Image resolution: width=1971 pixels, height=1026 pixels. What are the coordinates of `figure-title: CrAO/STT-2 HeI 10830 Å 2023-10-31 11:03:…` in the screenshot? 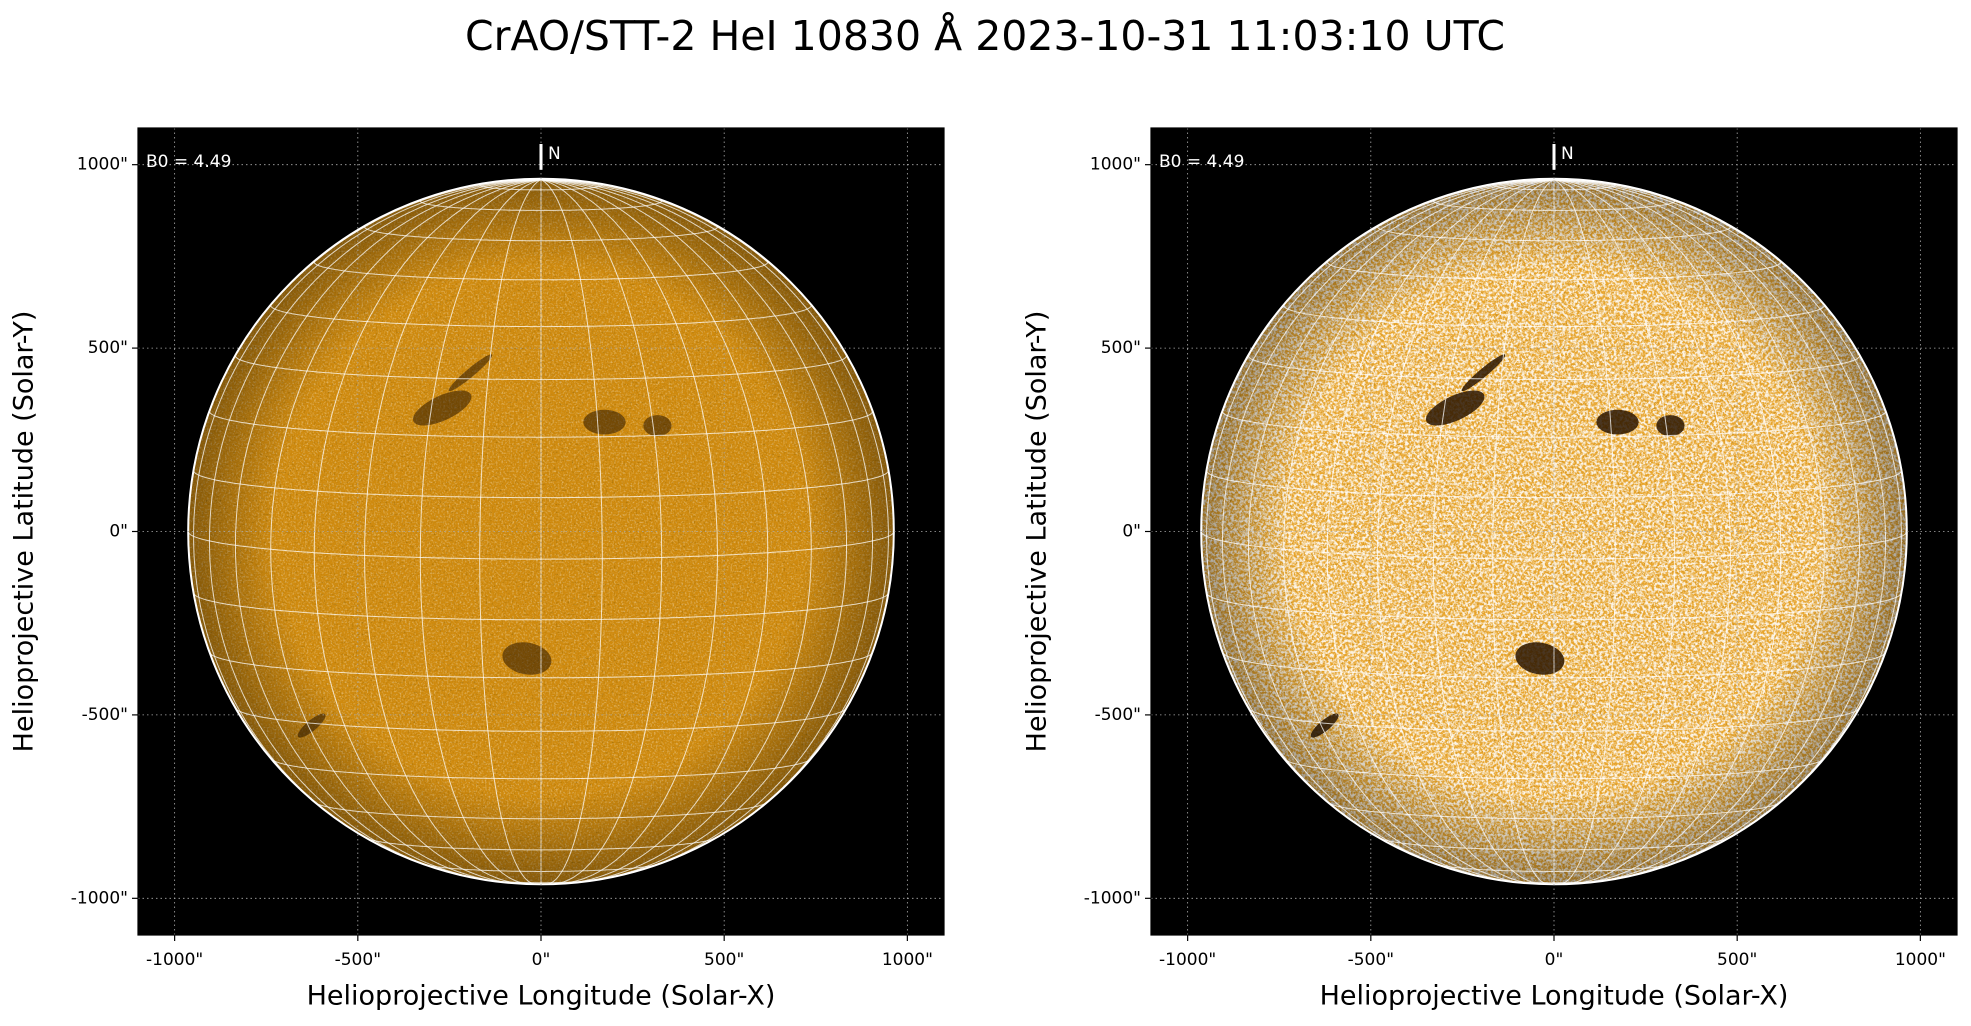 It's located at (985, 36).